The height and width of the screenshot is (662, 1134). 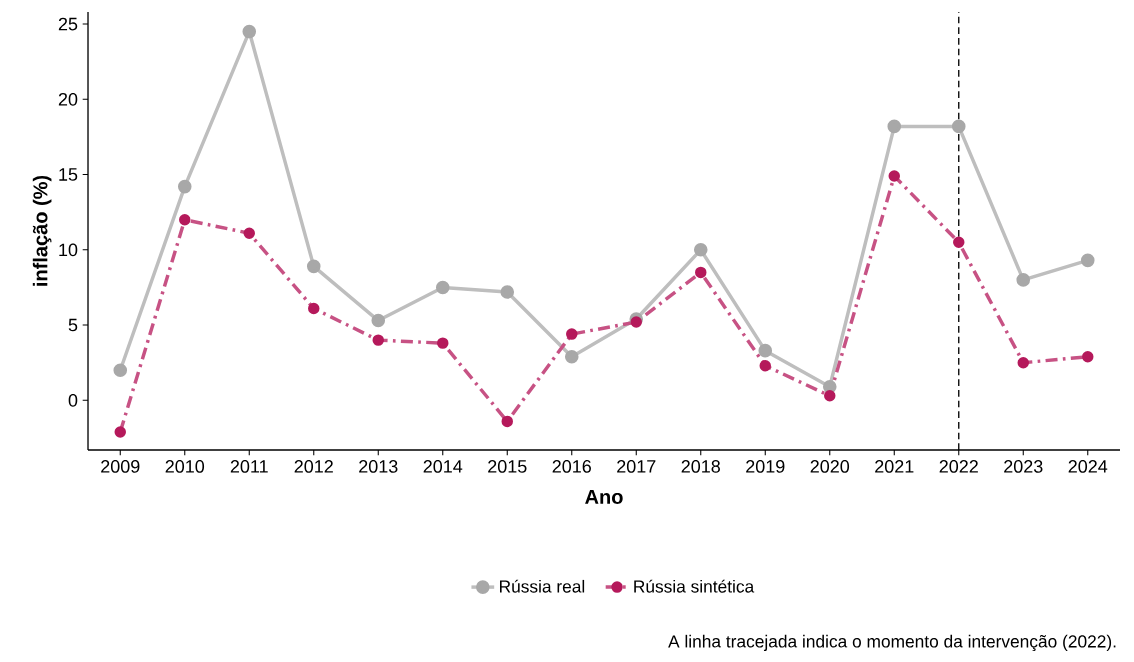 What do you see at coordinates (249, 466) in the screenshot?
I see `x-tick-label: 2011` at bounding box center [249, 466].